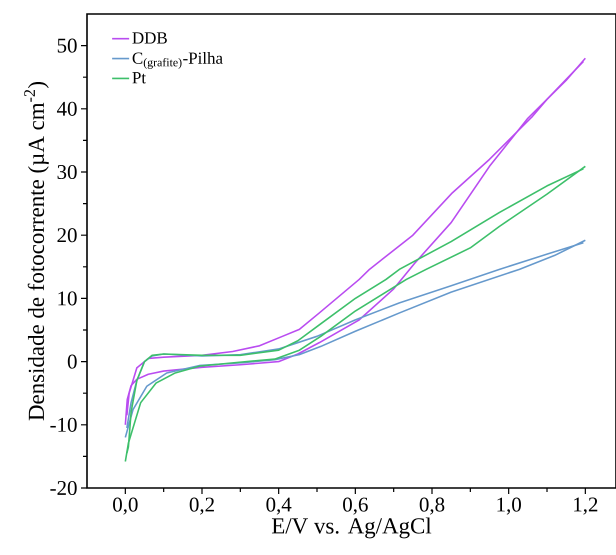 The width and height of the screenshot is (616, 555). What do you see at coordinates (139, 78) in the screenshot?
I see `legend-label: Pt` at bounding box center [139, 78].